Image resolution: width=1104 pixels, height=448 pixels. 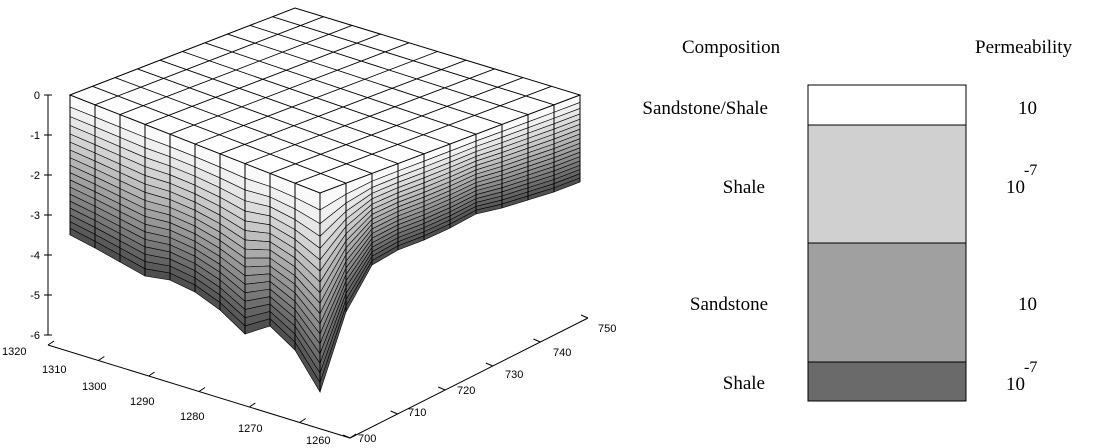 I want to click on z-tick-label: 0, so click(x=37, y=96).